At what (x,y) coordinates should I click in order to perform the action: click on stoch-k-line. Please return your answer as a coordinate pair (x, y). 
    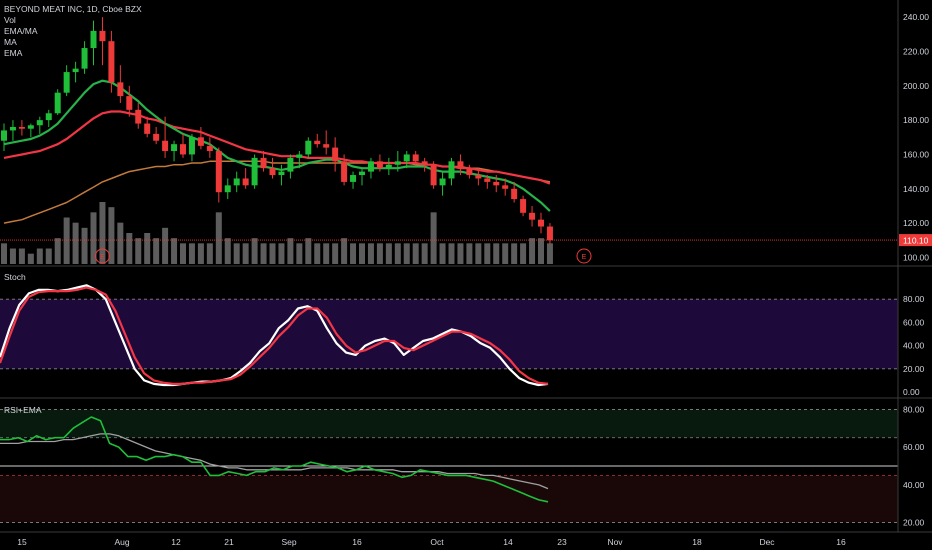
    Looking at the image, I should click on (274, 335).